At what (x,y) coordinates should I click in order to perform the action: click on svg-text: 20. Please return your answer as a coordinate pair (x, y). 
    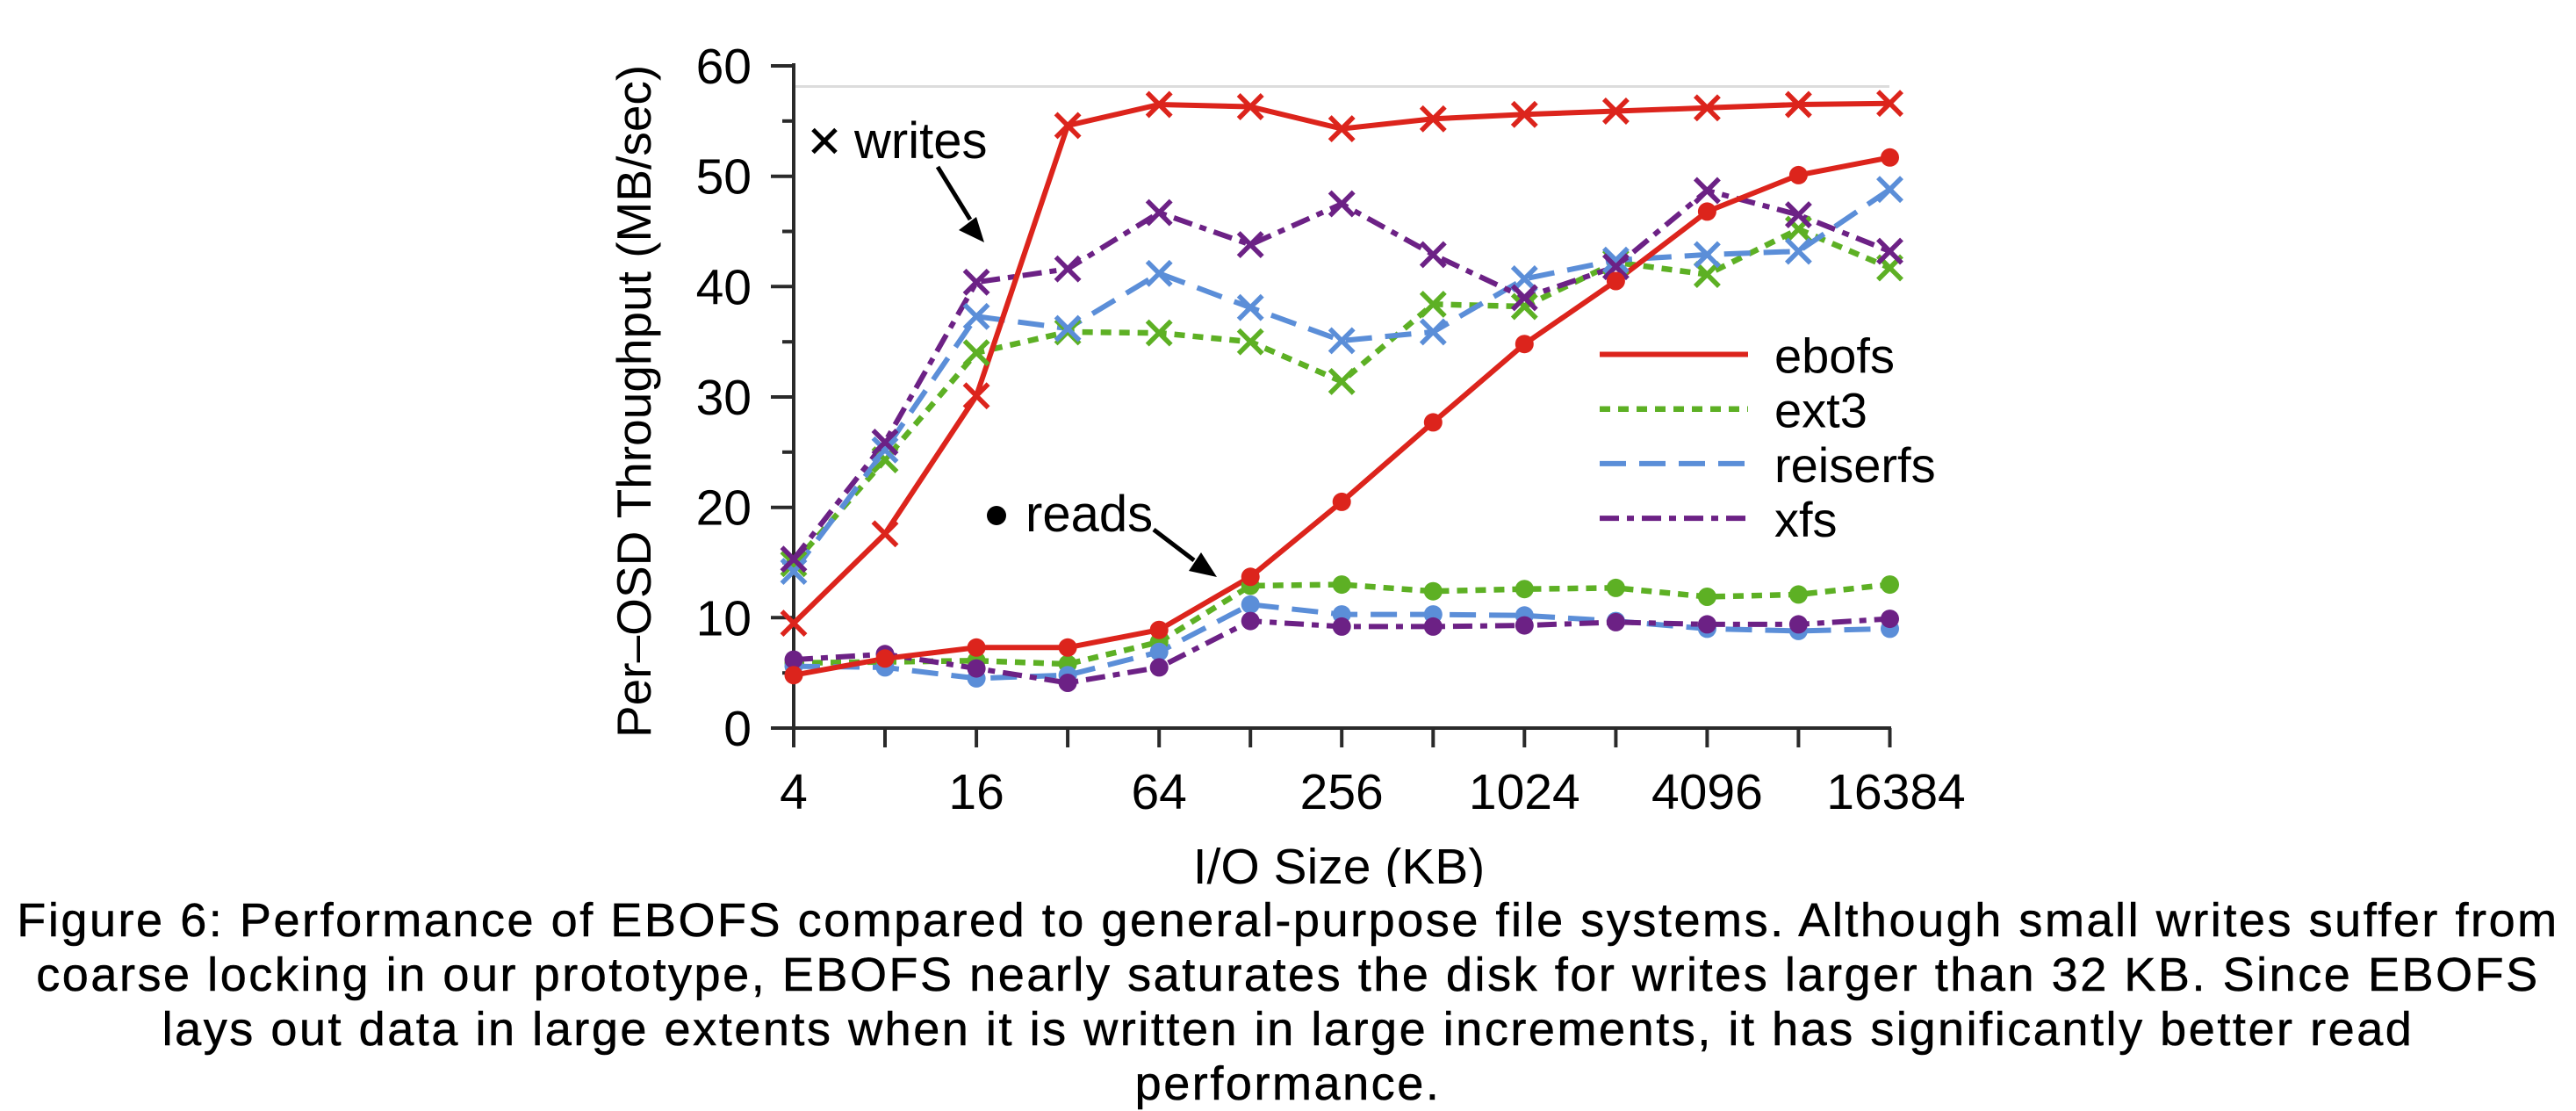
    Looking at the image, I should click on (724, 508).